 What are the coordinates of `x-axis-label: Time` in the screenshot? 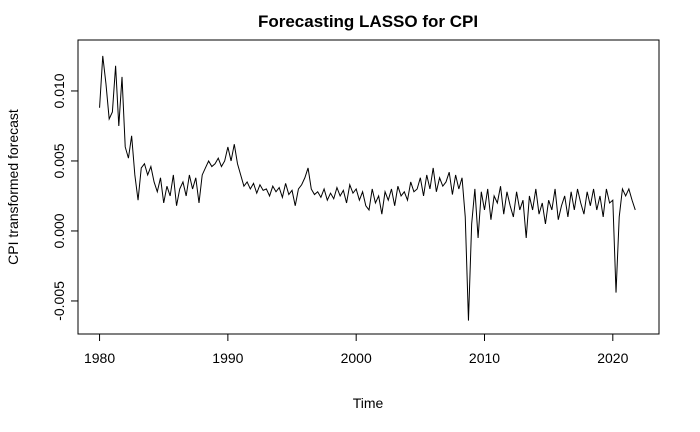 It's located at (368, 403).